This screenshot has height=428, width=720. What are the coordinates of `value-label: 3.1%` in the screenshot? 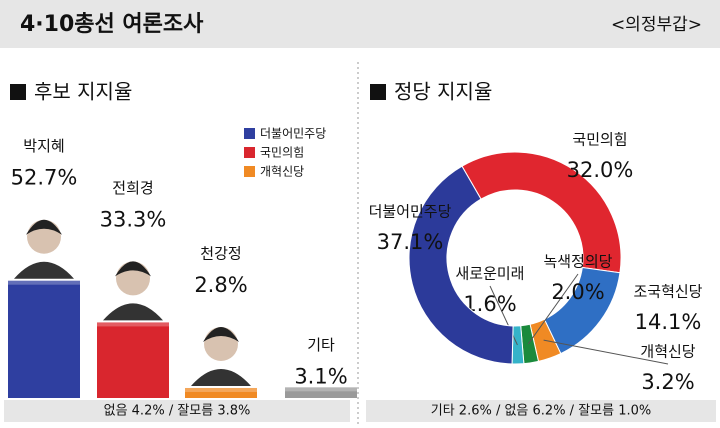 It's located at (320, 376).